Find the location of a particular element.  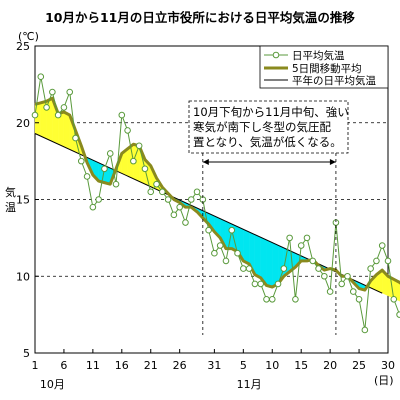

y-tick-label: 15 is located at coordinates (23, 200).